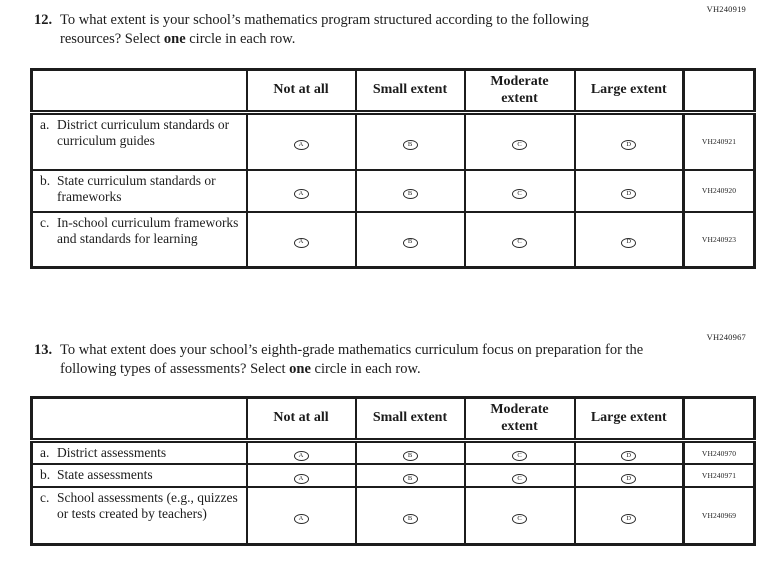  I want to click on question-13-text-bold: one, so click(300, 368).